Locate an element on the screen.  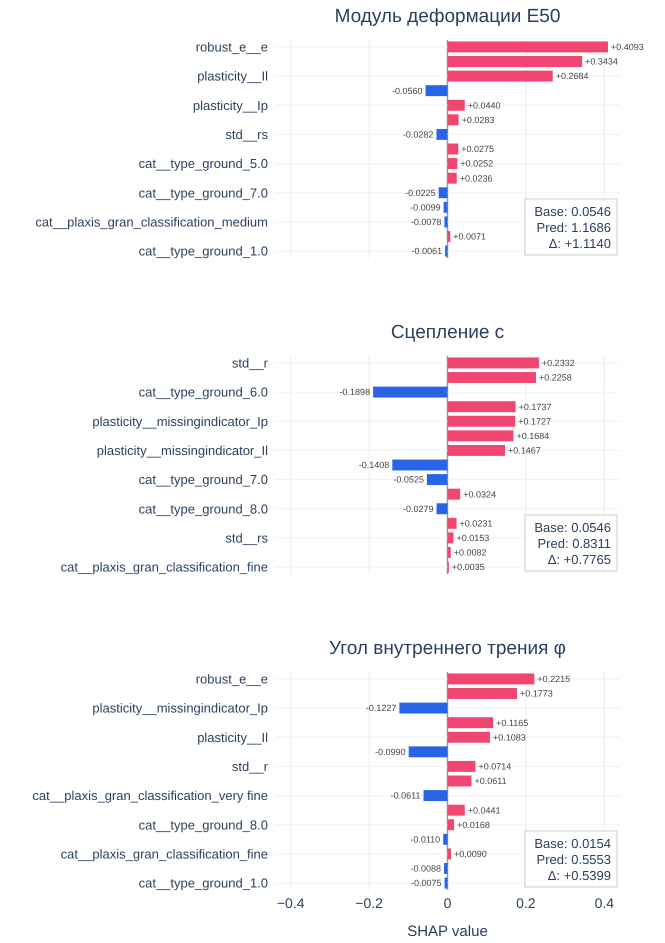
x-tick-label: 0 is located at coordinates (448, 903).